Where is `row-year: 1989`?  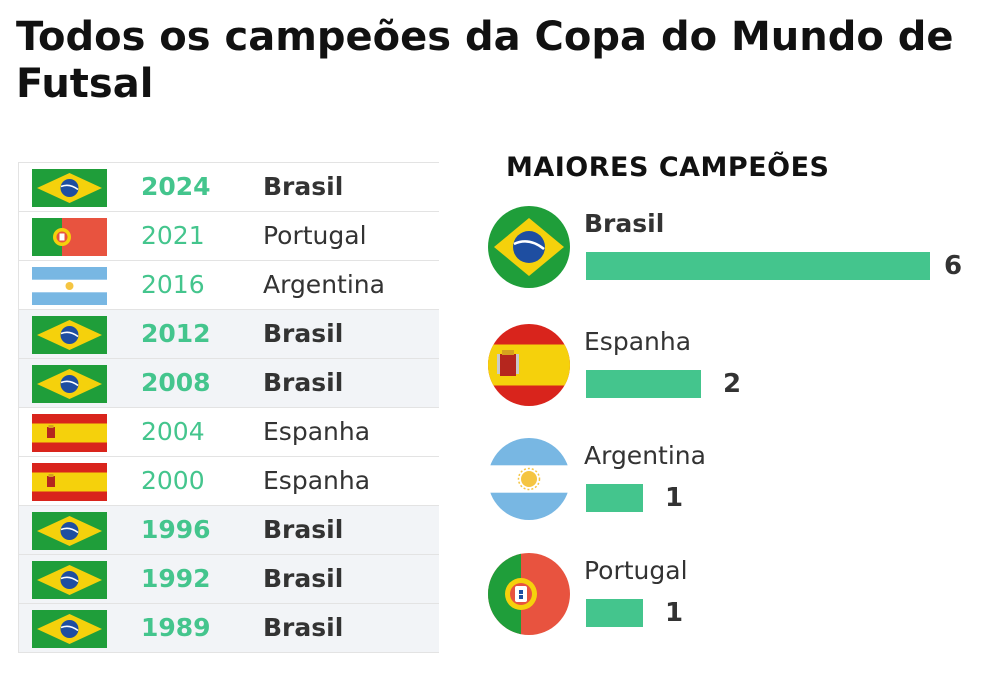
row-year: 1989 is located at coordinates (176, 627).